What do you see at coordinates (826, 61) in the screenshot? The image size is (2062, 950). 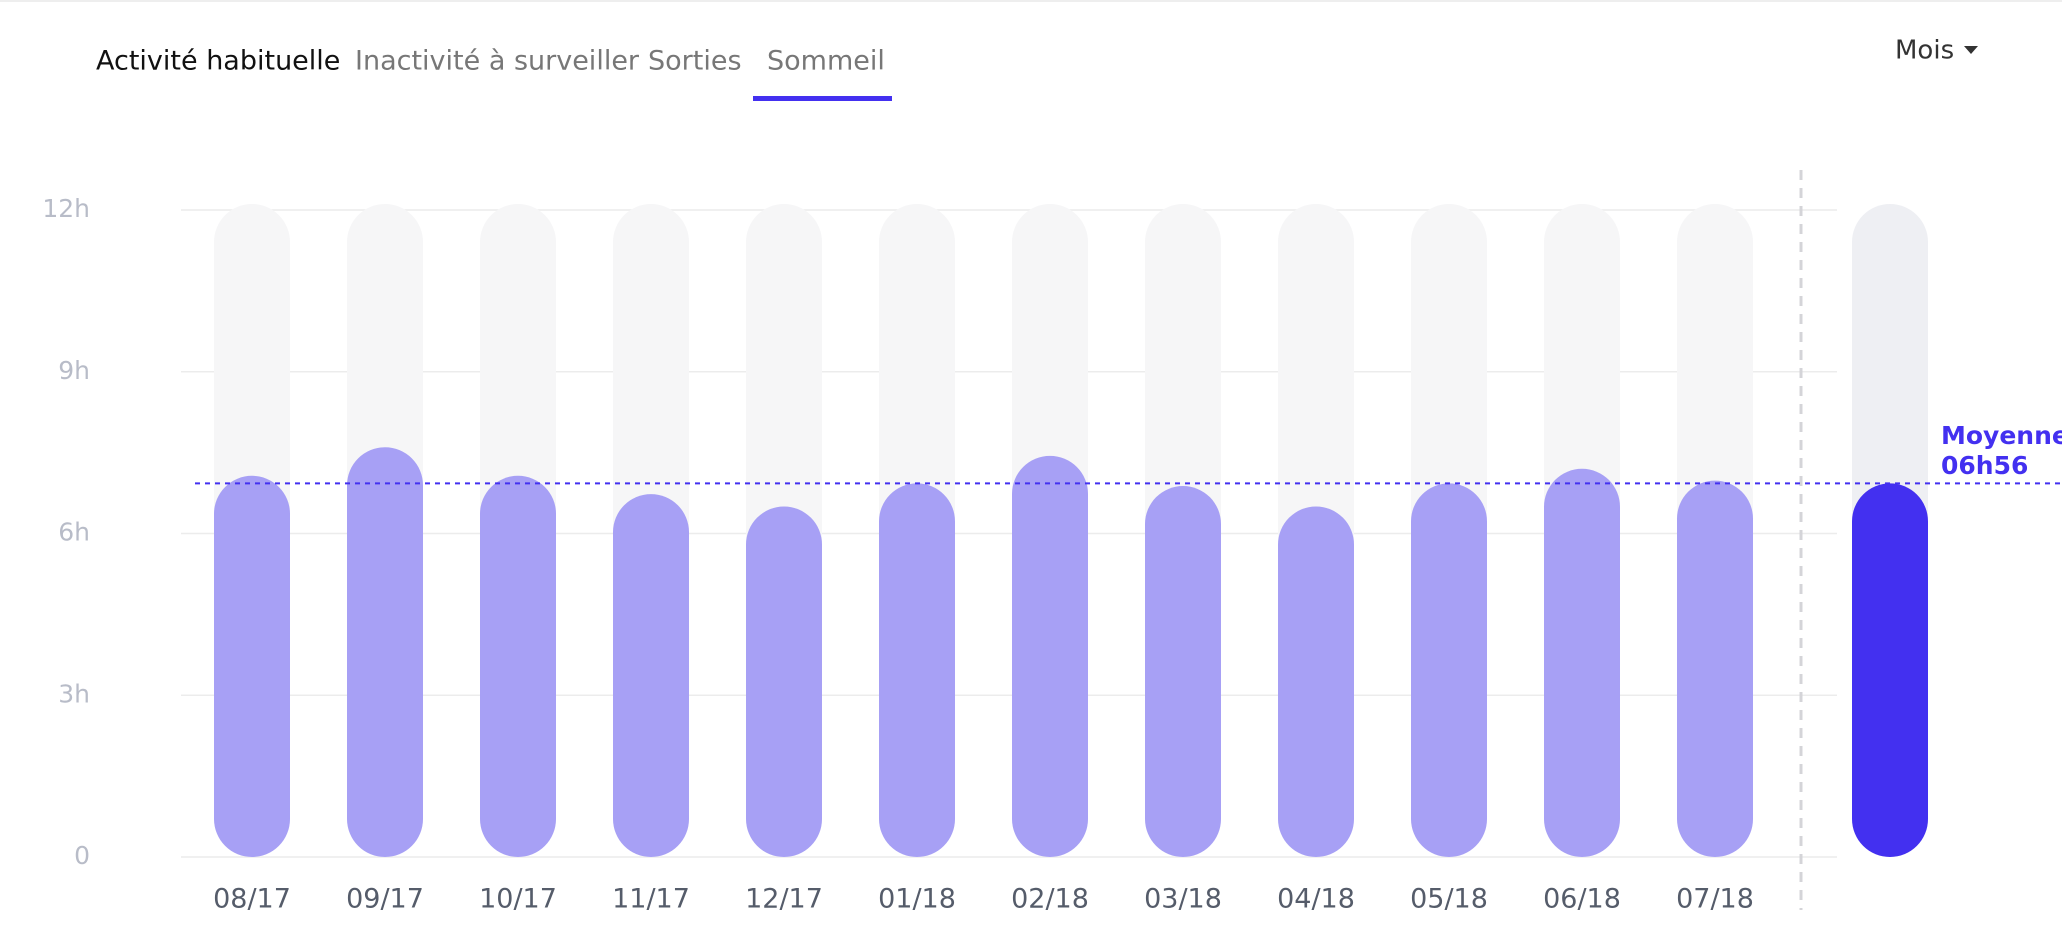 I see `tab: Sommeil` at bounding box center [826, 61].